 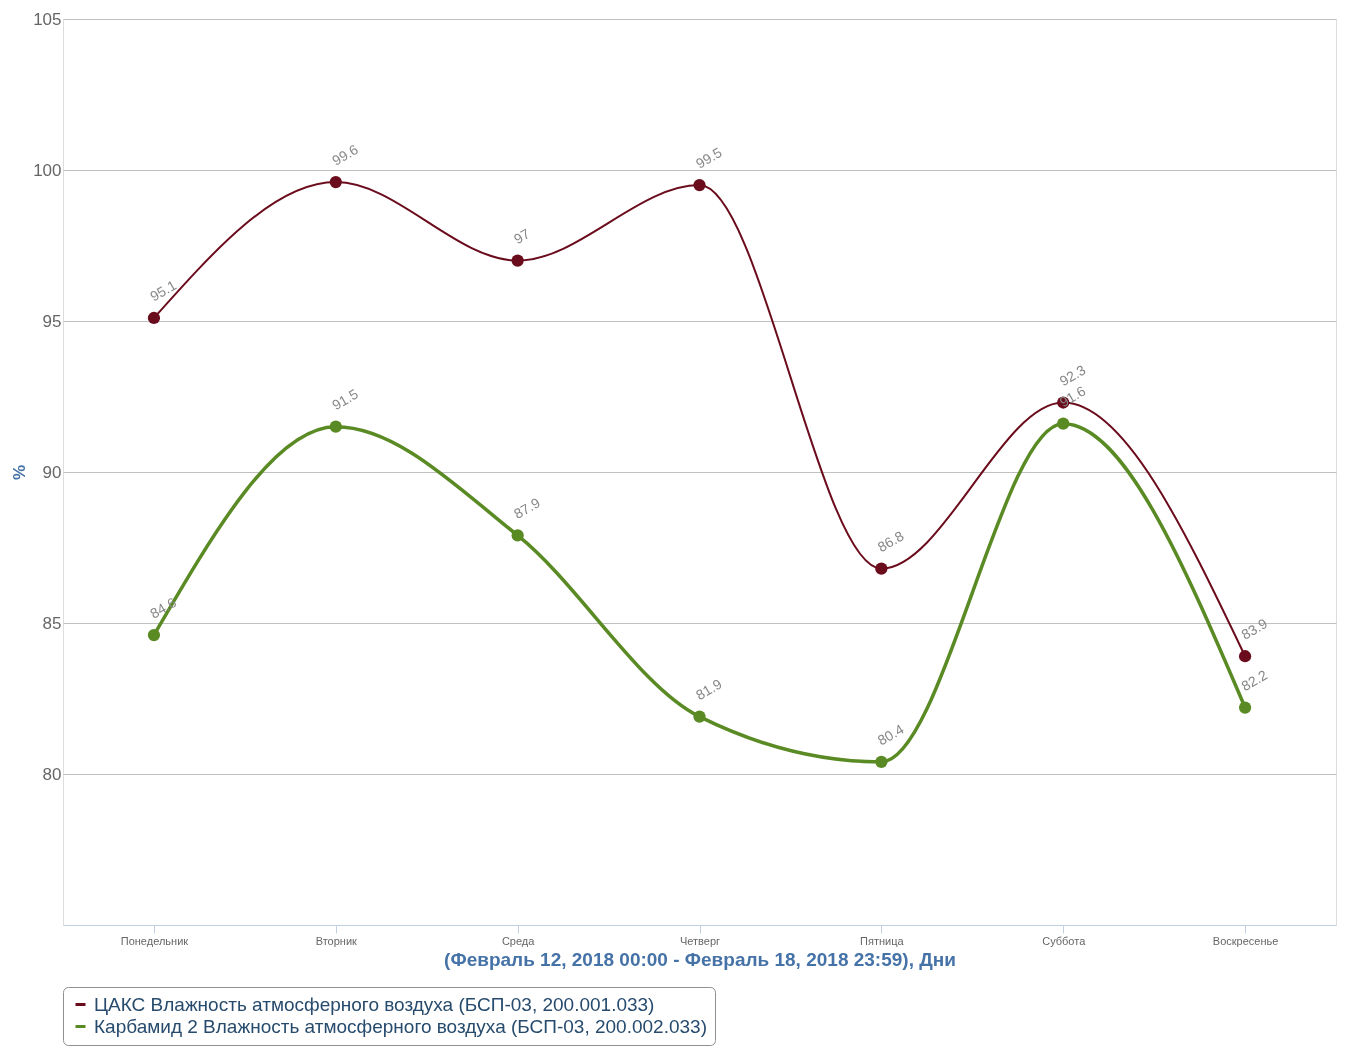 What do you see at coordinates (890, 734) in the screenshot?
I see `data-label: 80.4` at bounding box center [890, 734].